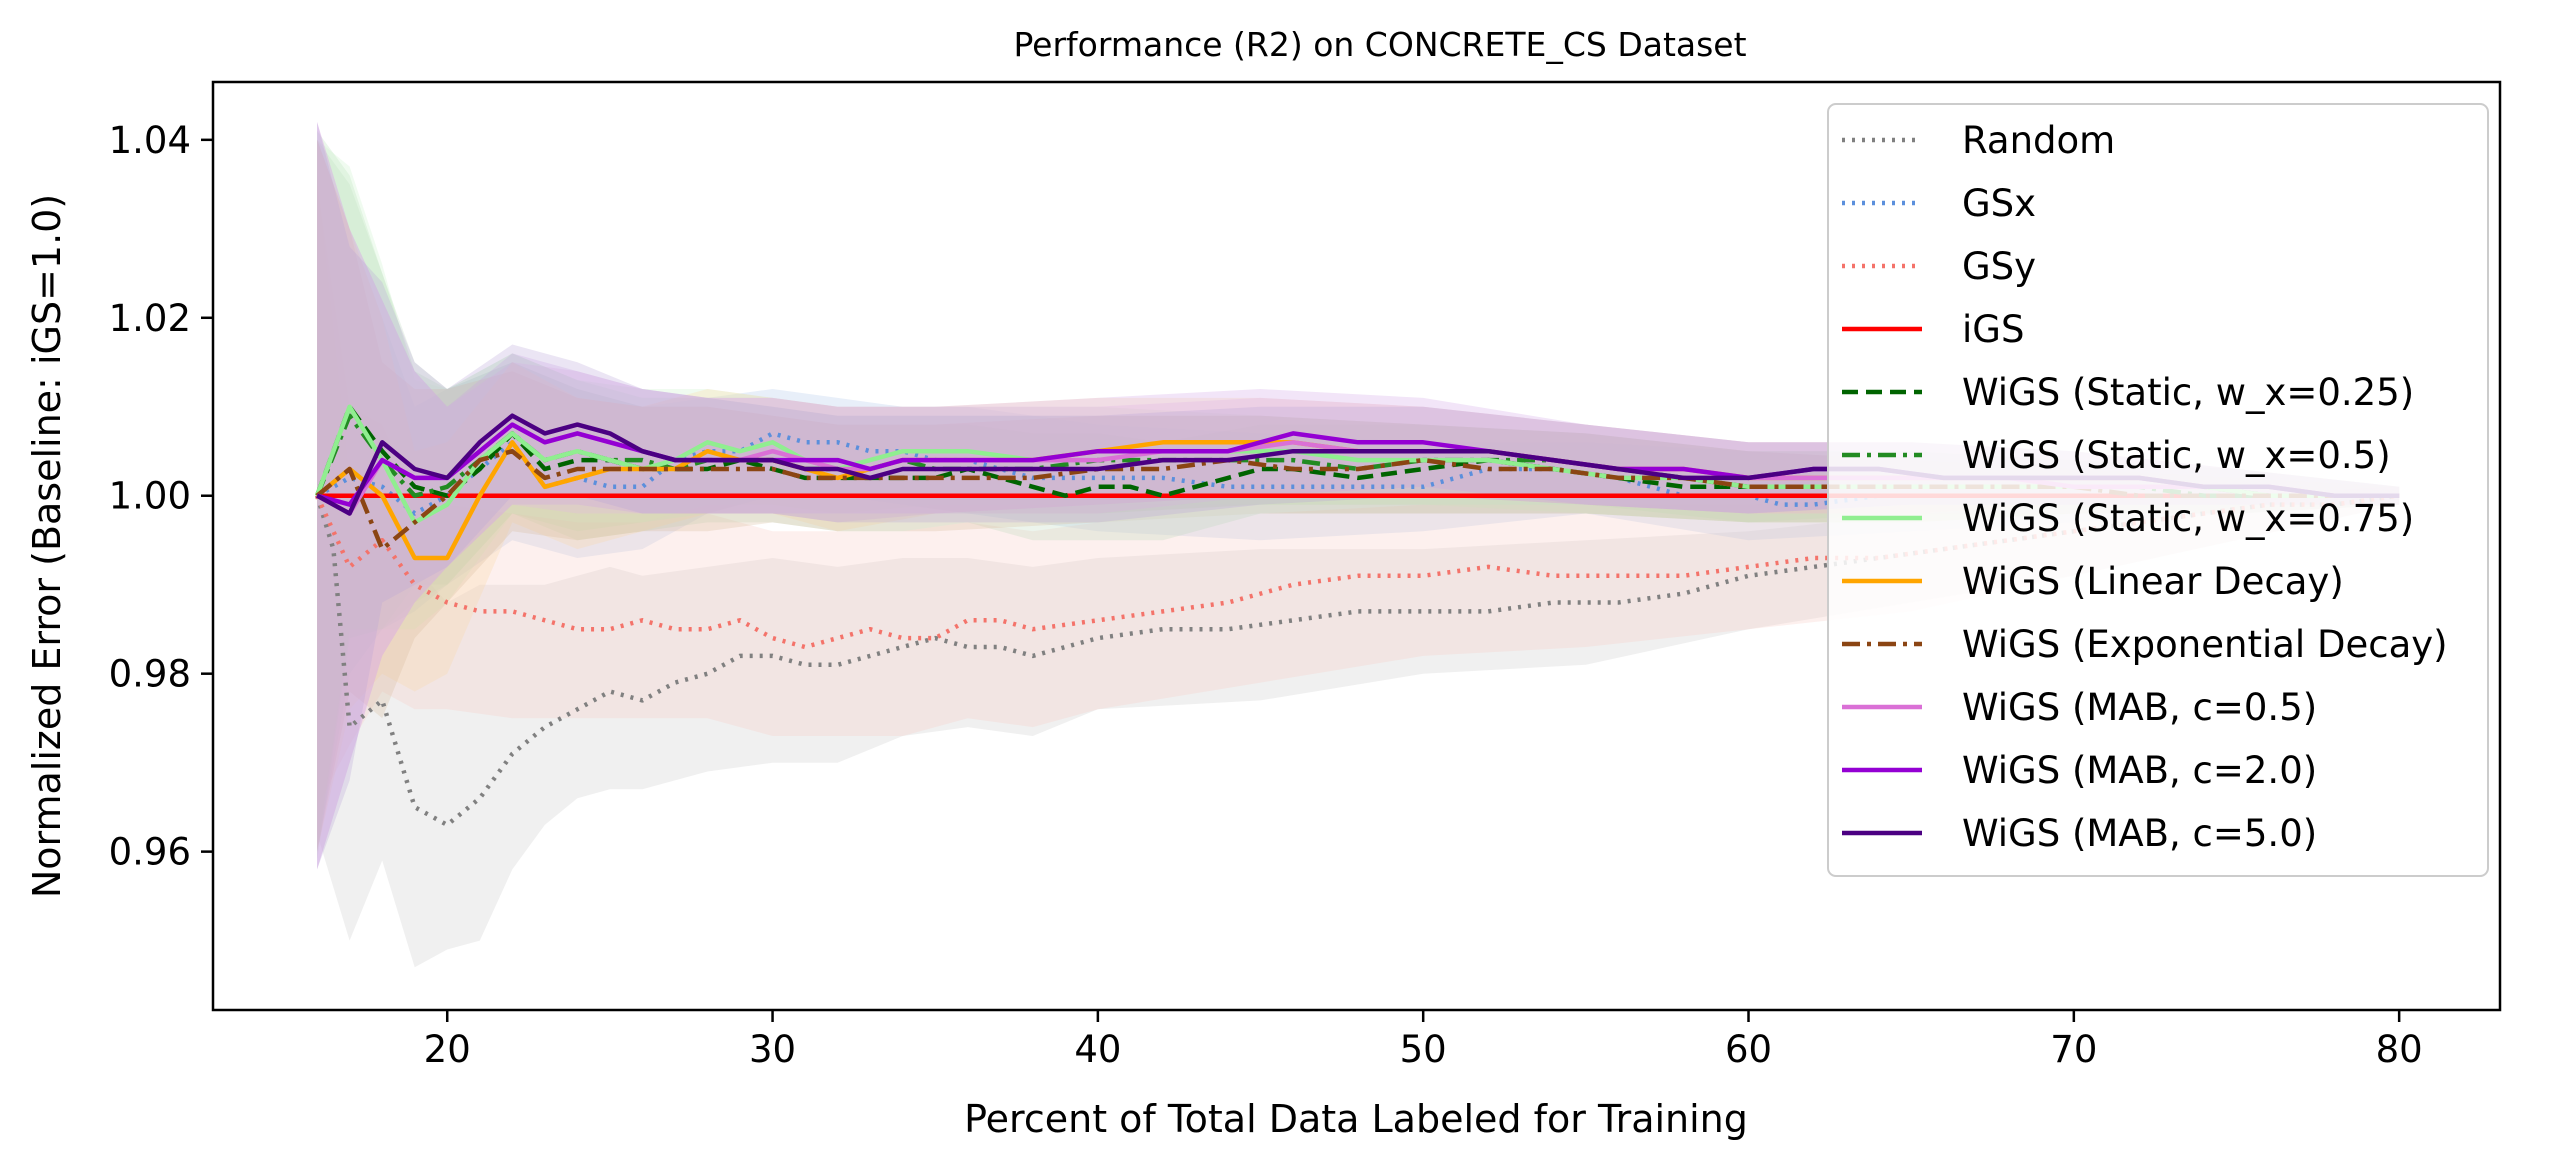 Image resolution: width=2565 pixels, height=1166 pixels. Describe the element at coordinates (47, 546) in the screenshot. I see `y-axis-label: Normalized Error (Baseline: iGS=1.0)` at that location.